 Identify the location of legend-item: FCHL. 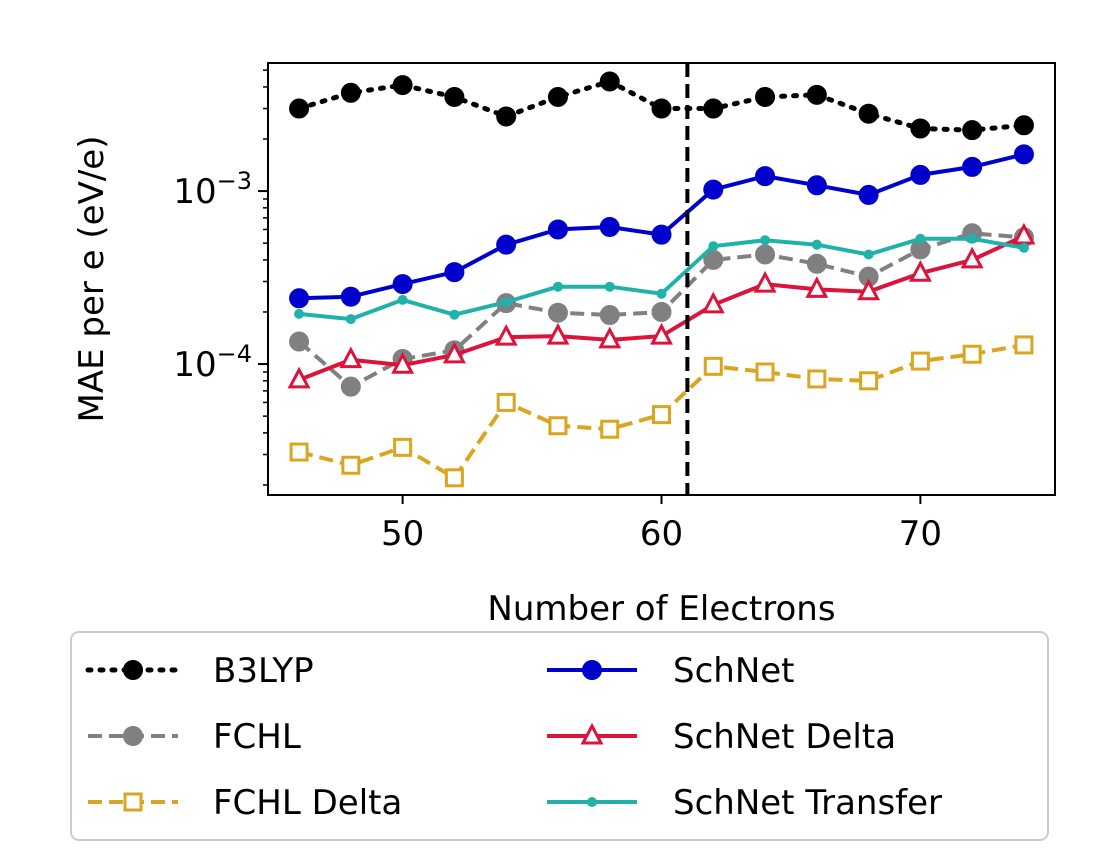
(194, 737).